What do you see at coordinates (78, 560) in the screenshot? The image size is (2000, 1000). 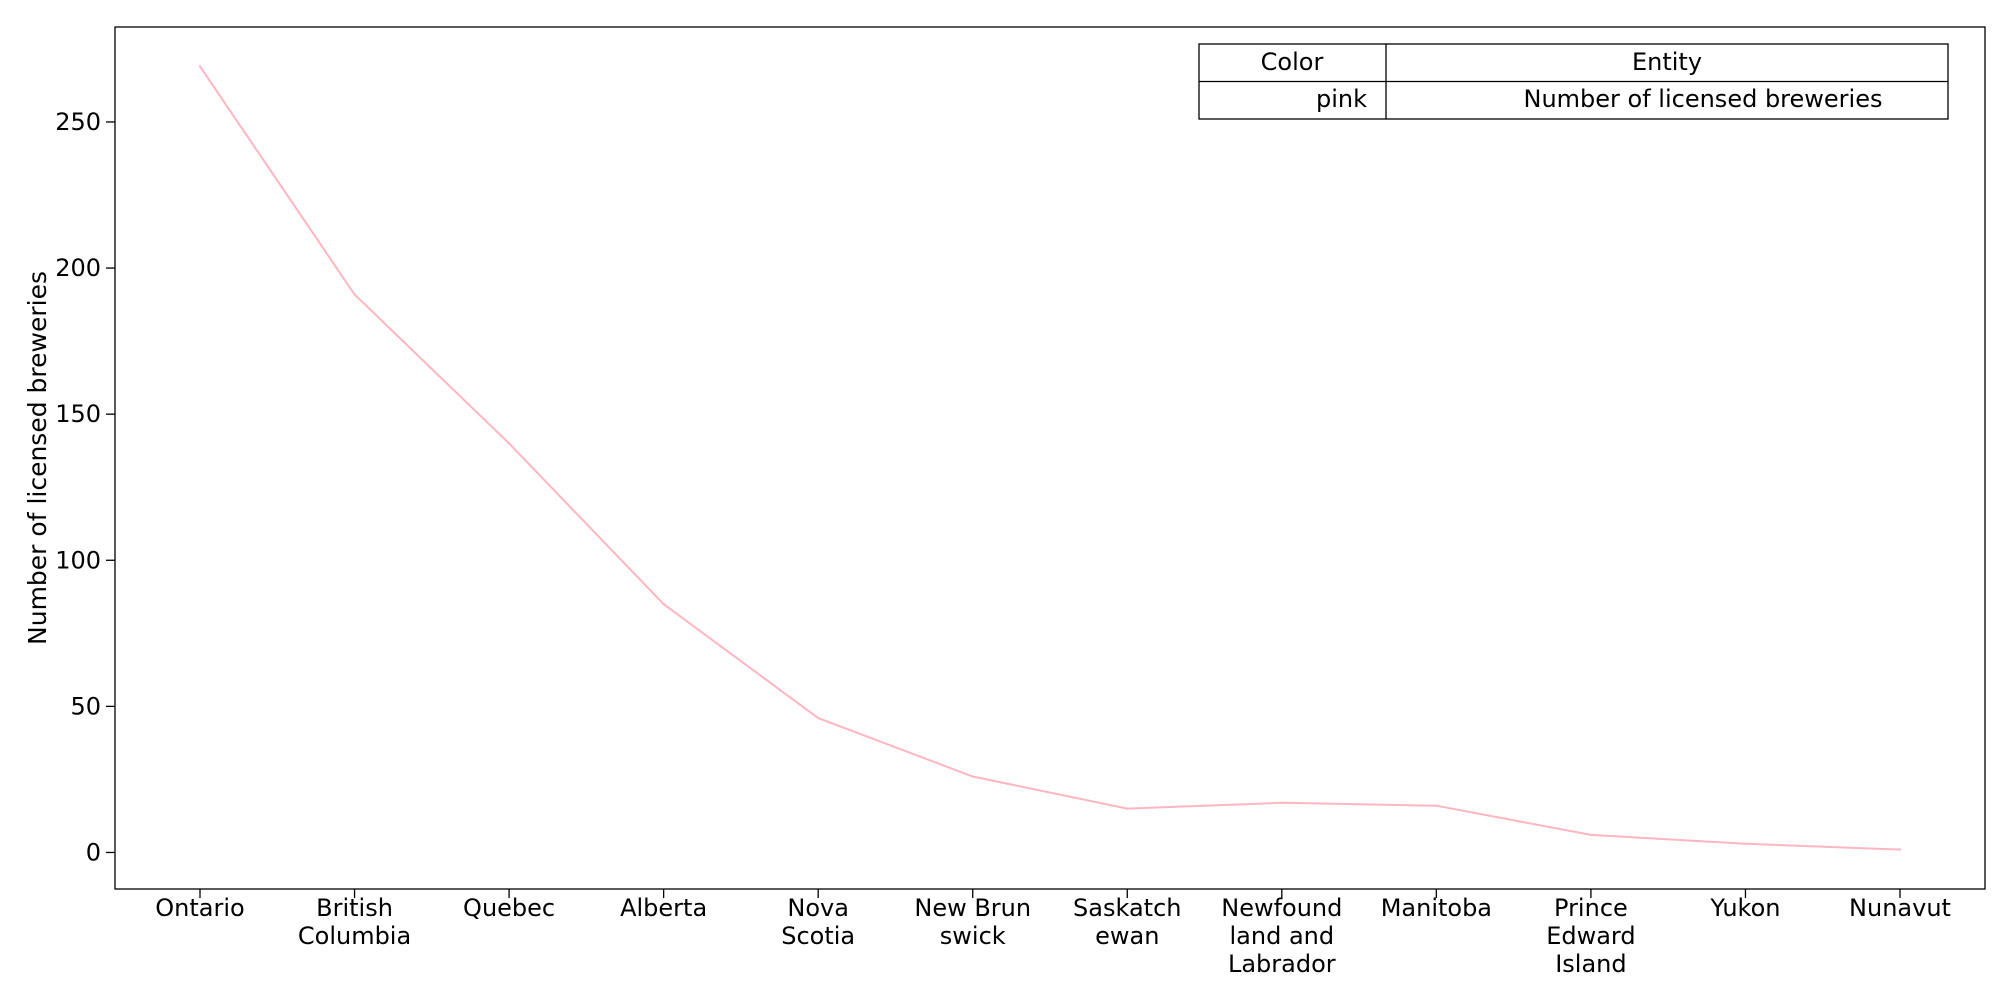 I see `y-tick-label: 100` at bounding box center [78, 560].